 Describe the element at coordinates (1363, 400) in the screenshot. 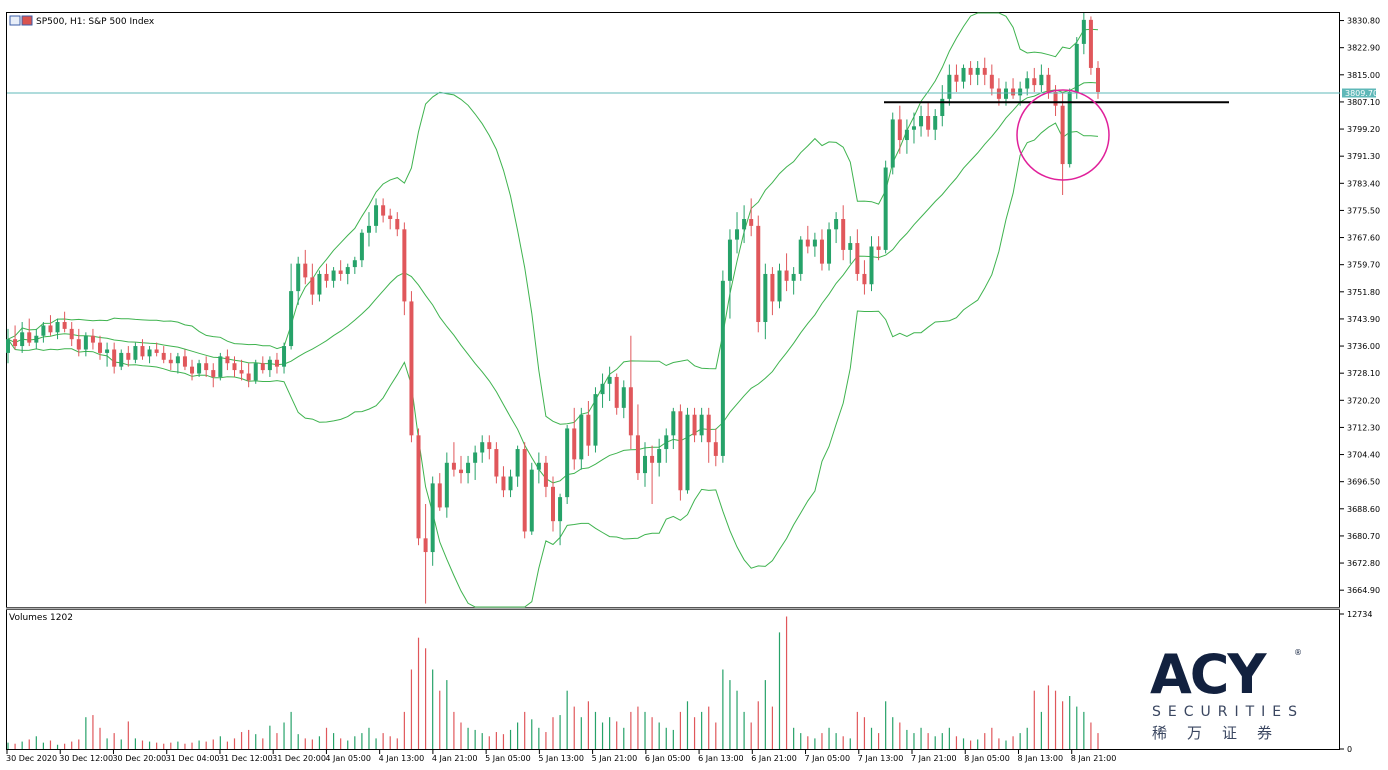

I see `price-axis-label: 3720.20` at that location.